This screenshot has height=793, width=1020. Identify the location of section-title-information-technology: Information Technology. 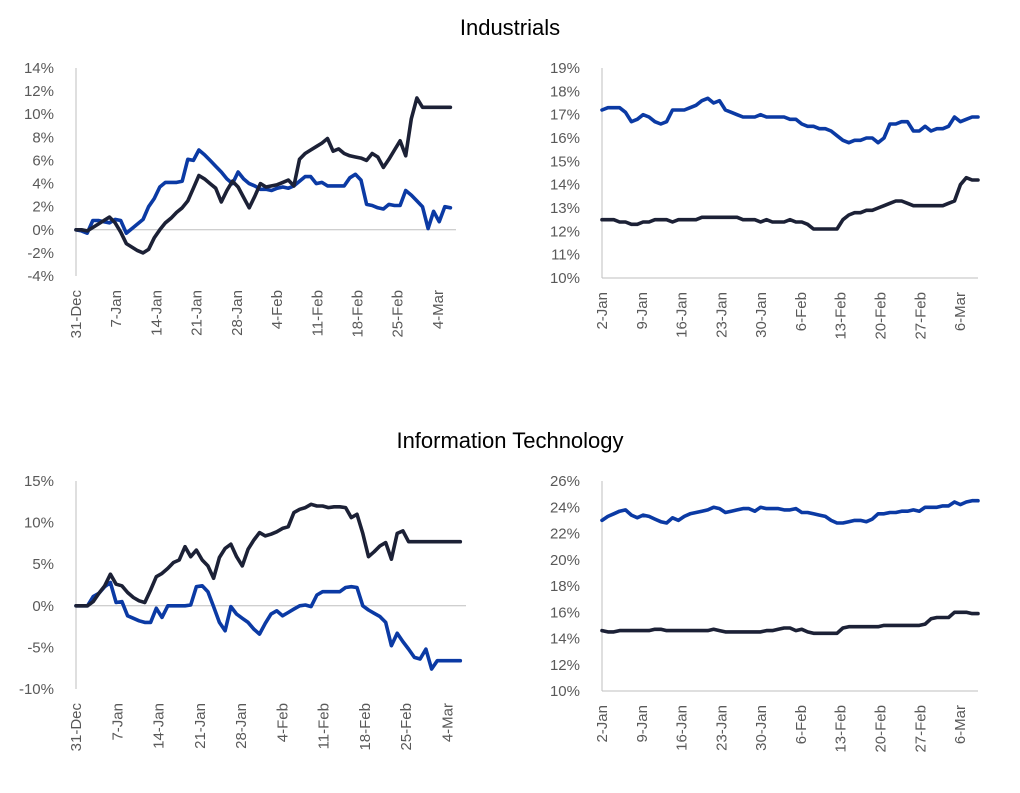
(510, 440).